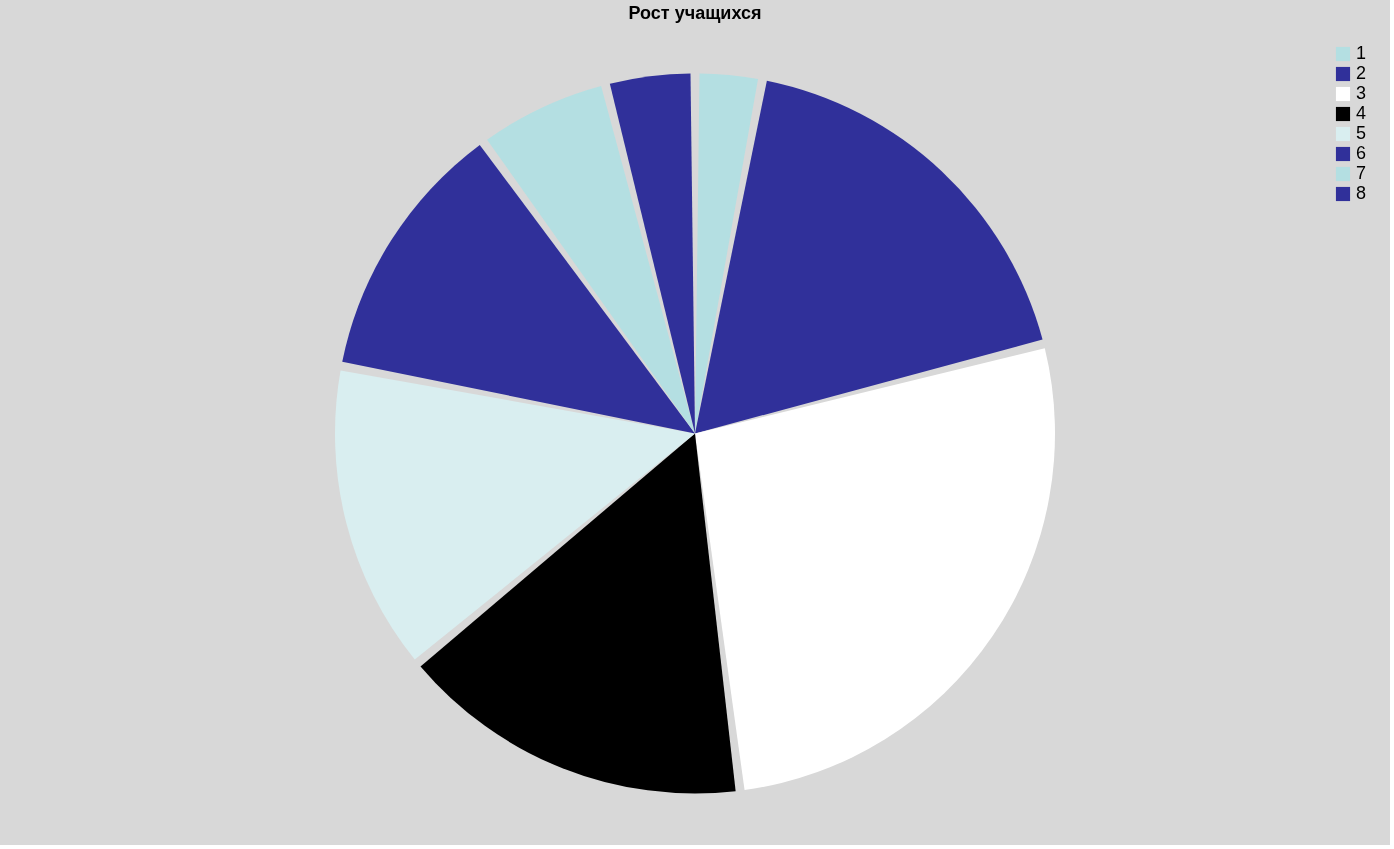  What do you see at coordinates (1361, 73) in the screenshot?
I see `legend-label: 2` at bounding box center [1361, 73].